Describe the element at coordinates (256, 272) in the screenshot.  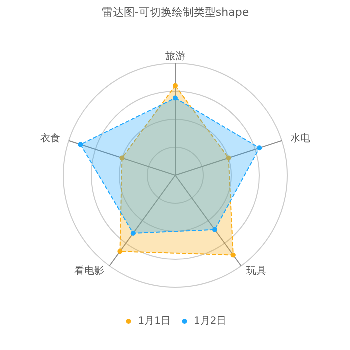
I see `spoke-label: 玩具` at that location.